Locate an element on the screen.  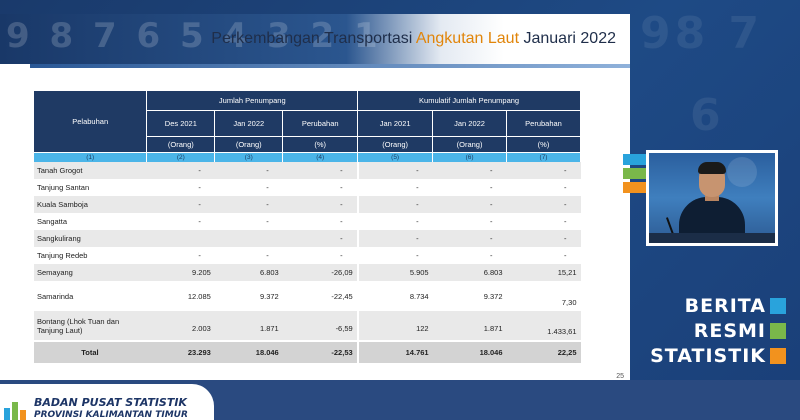
col-header: Jan 2022 is located at coordinates (470, 123).